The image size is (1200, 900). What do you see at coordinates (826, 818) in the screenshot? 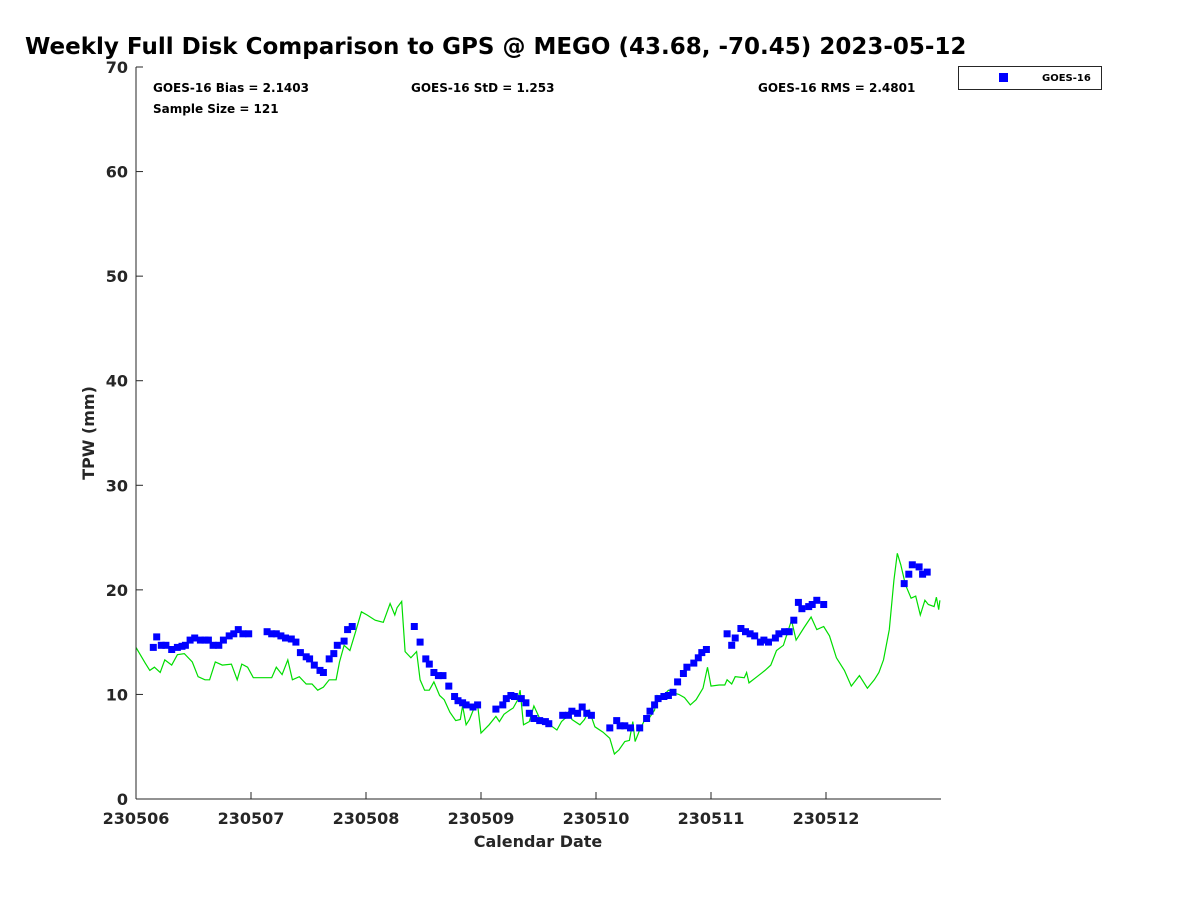
I see `x-tick-label: 230512` at bounding box center [826, 818].